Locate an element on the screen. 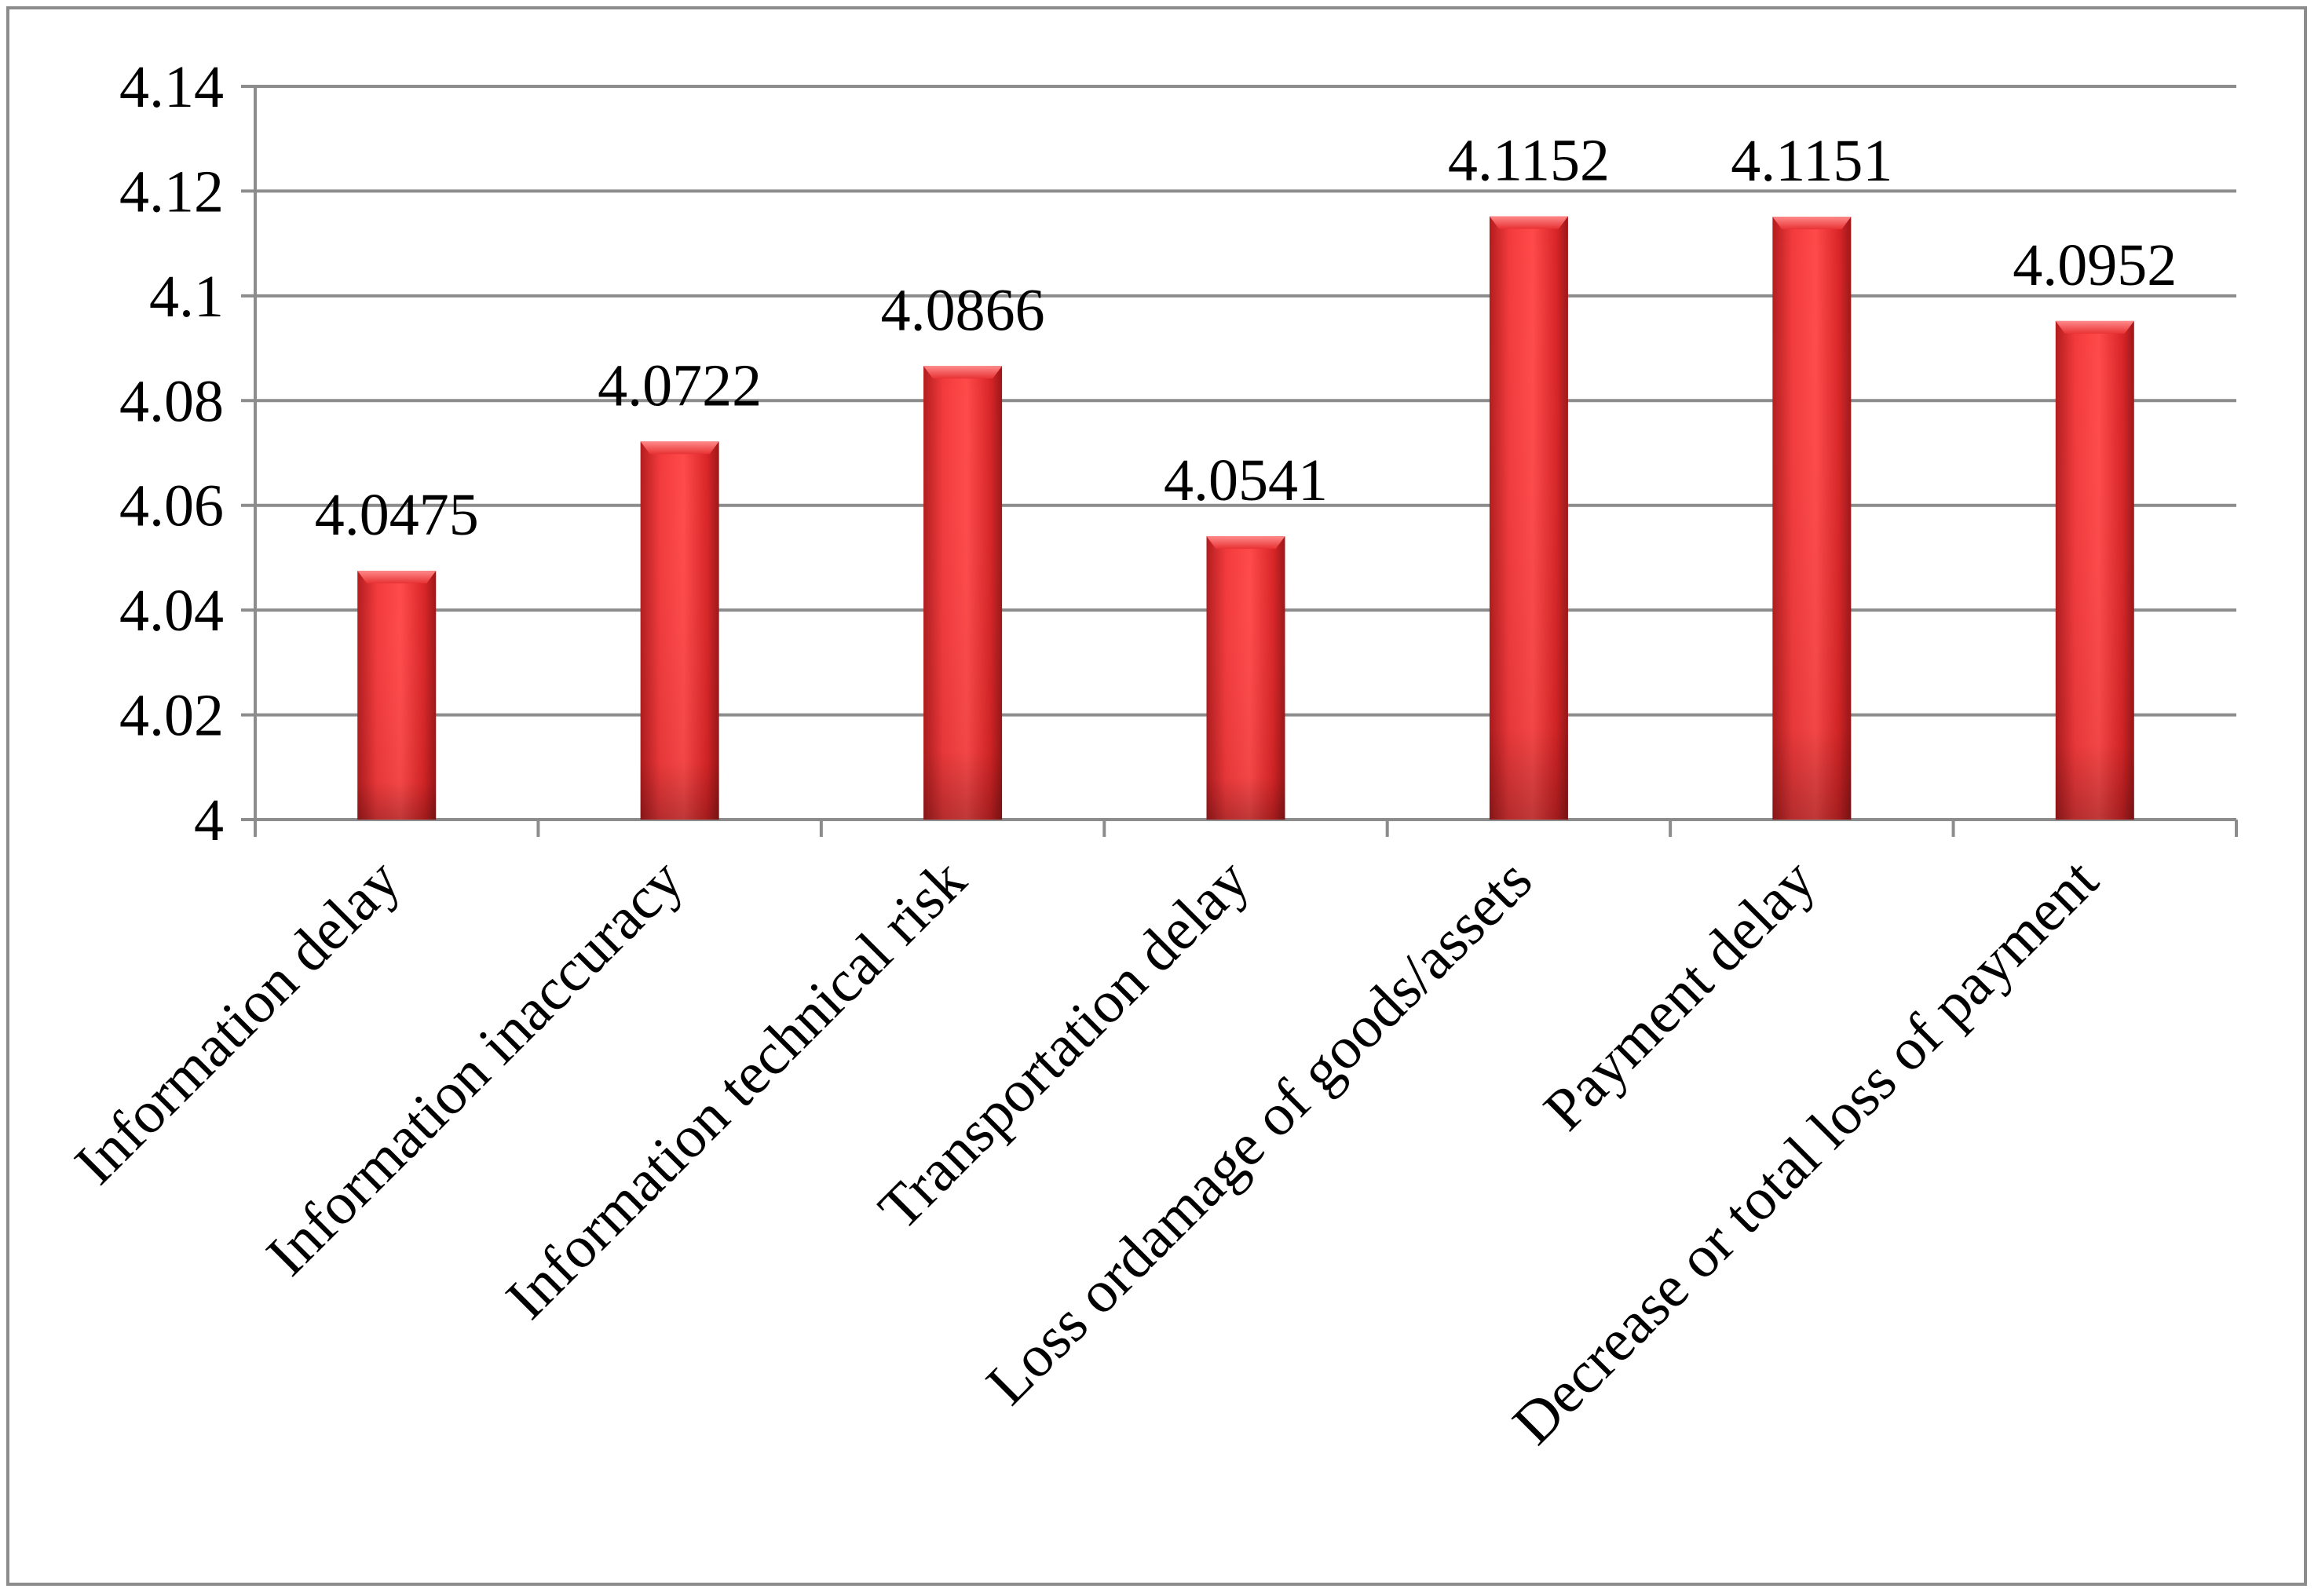 This screenshot has height=1596, width=2318. data-label: 4.0952 is located at coordinates (2095, 265).